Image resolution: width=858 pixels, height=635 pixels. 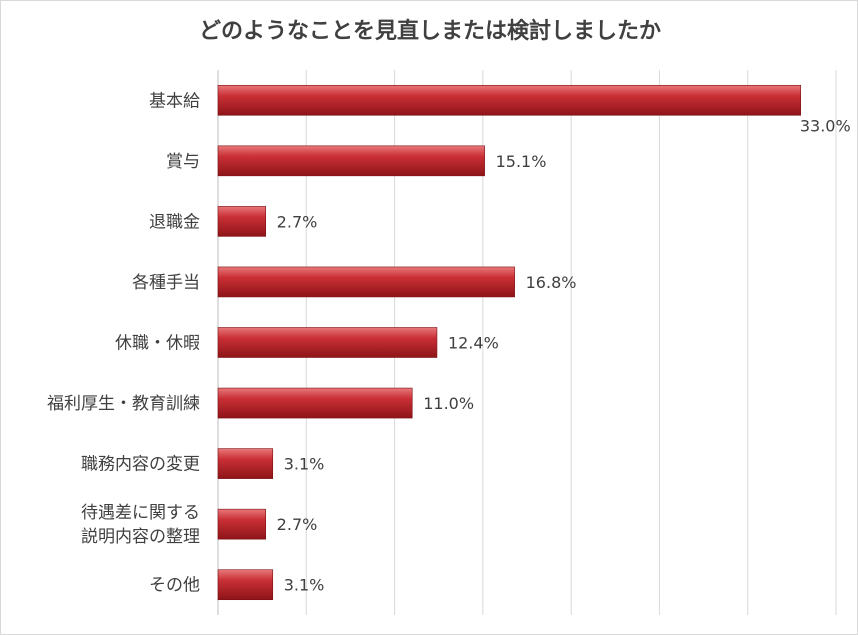 What do you see at coordinates (174, 222) in the screenshot?
I see `category-label: 退職金` at bounding box center [174, 222].